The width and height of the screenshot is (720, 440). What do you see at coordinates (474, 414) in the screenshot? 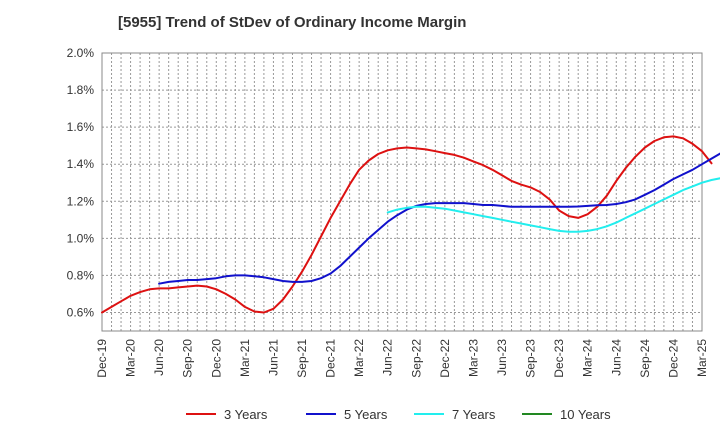
I see `legend-label: 7 Years` at bounding box center [474, 414].